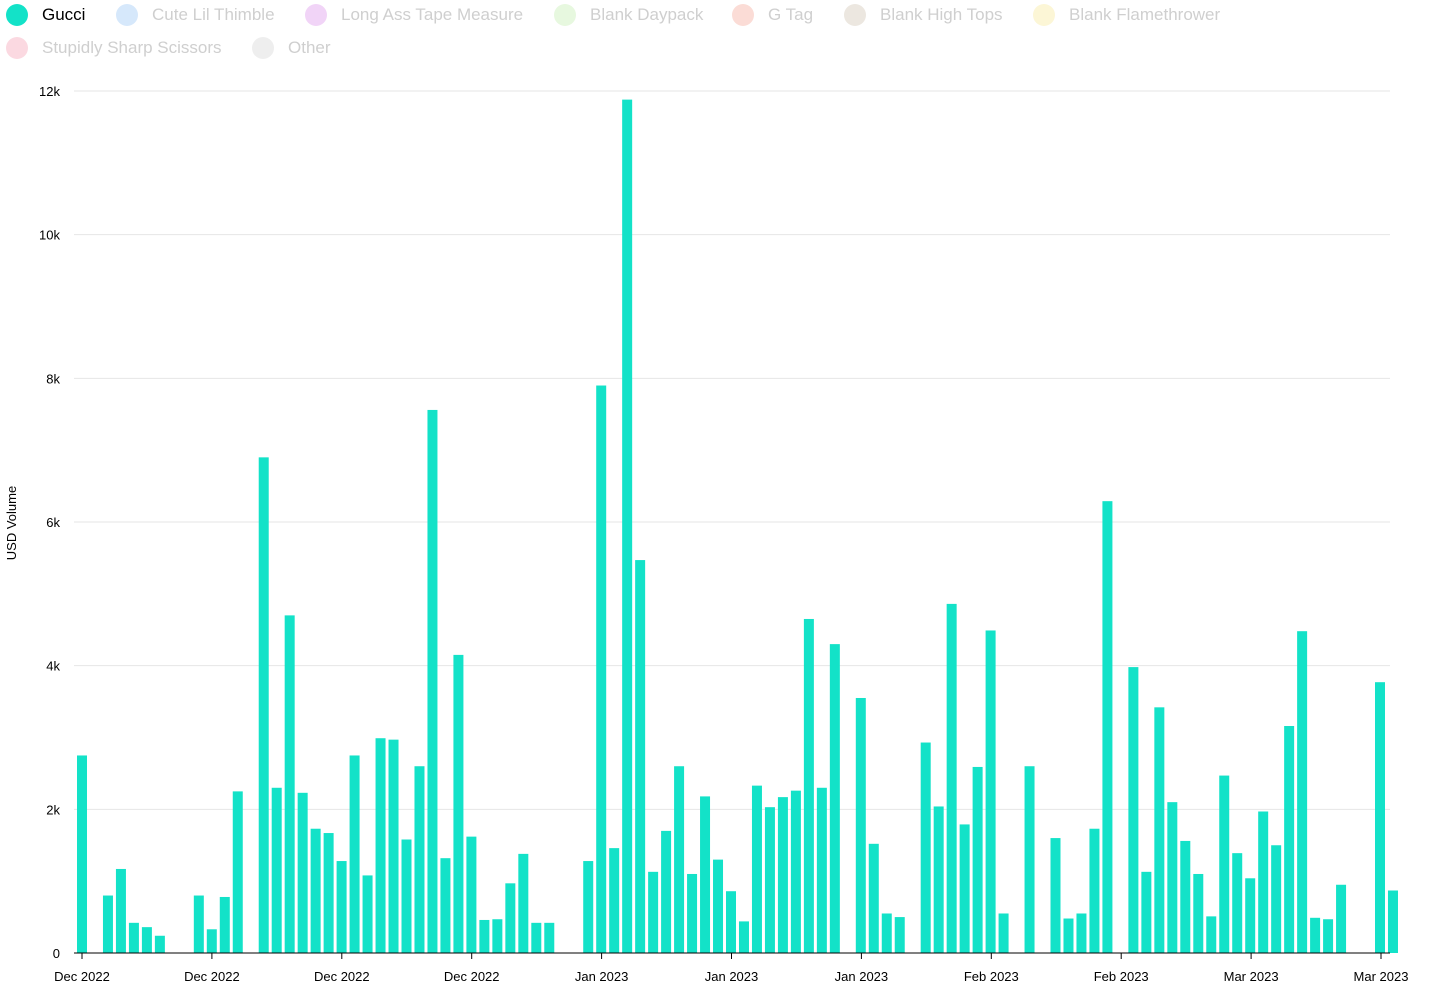 Image resolution: width=1456 pixels, height=988 pixels. What do you see at coordinates (195, 15) in the screenshot?
I see `legend-item-cute-lil-thimble: Cute Lil Thimble` at bounding box center [195, 15].